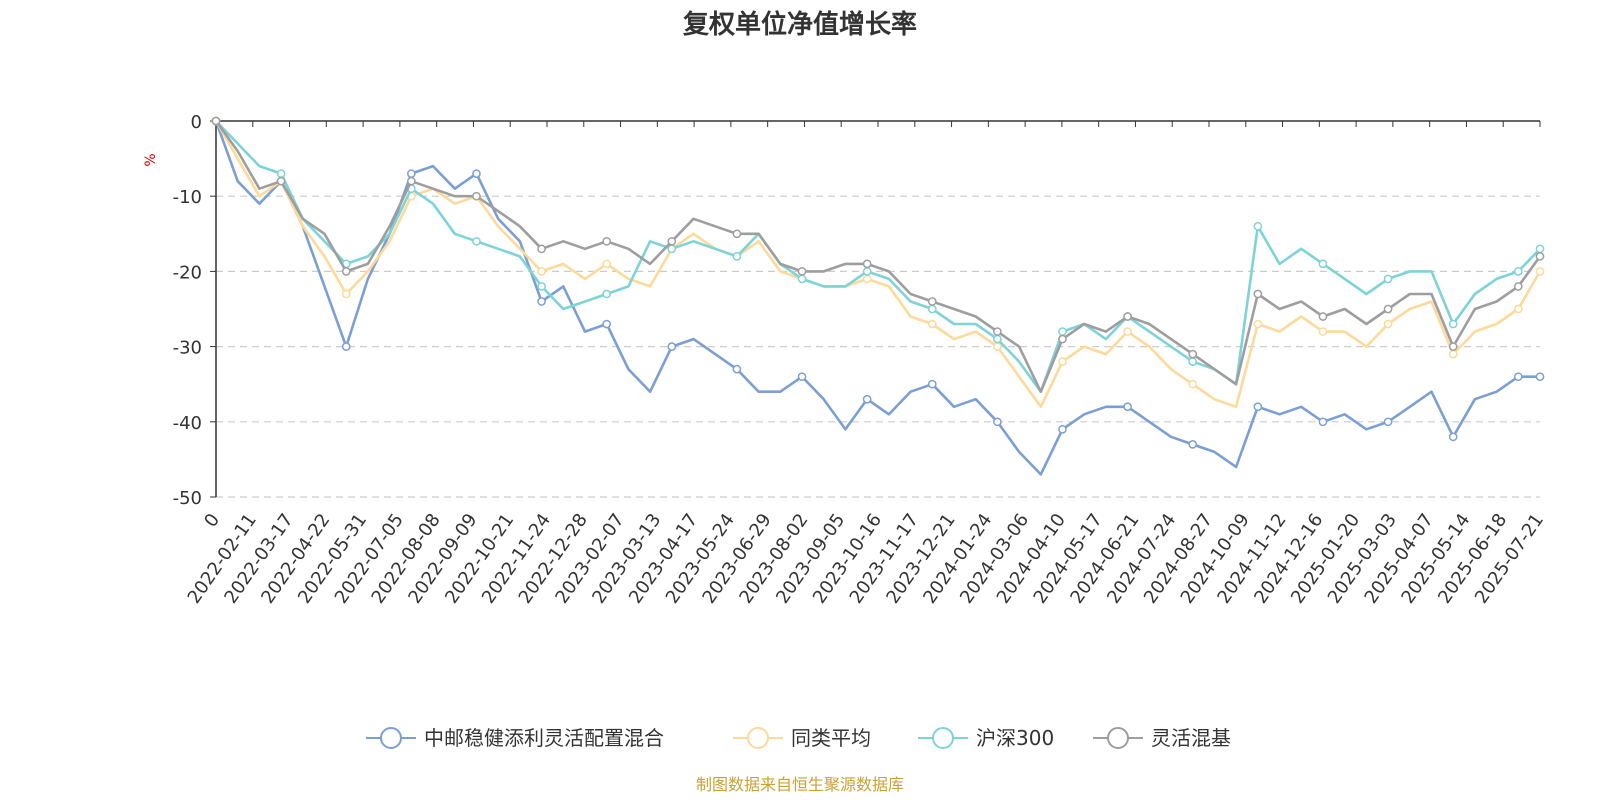  I want to click on y-tick-label: -30, so click(187, 348).